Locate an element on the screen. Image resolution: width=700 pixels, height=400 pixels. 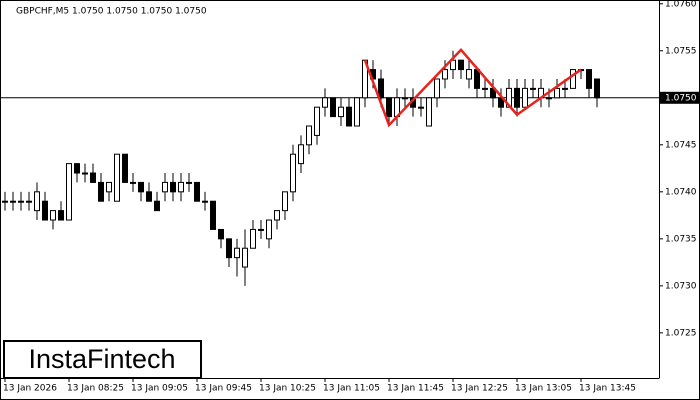
x-tick-label: 13 Jan 09:05 is located at coordinates (159, 389).